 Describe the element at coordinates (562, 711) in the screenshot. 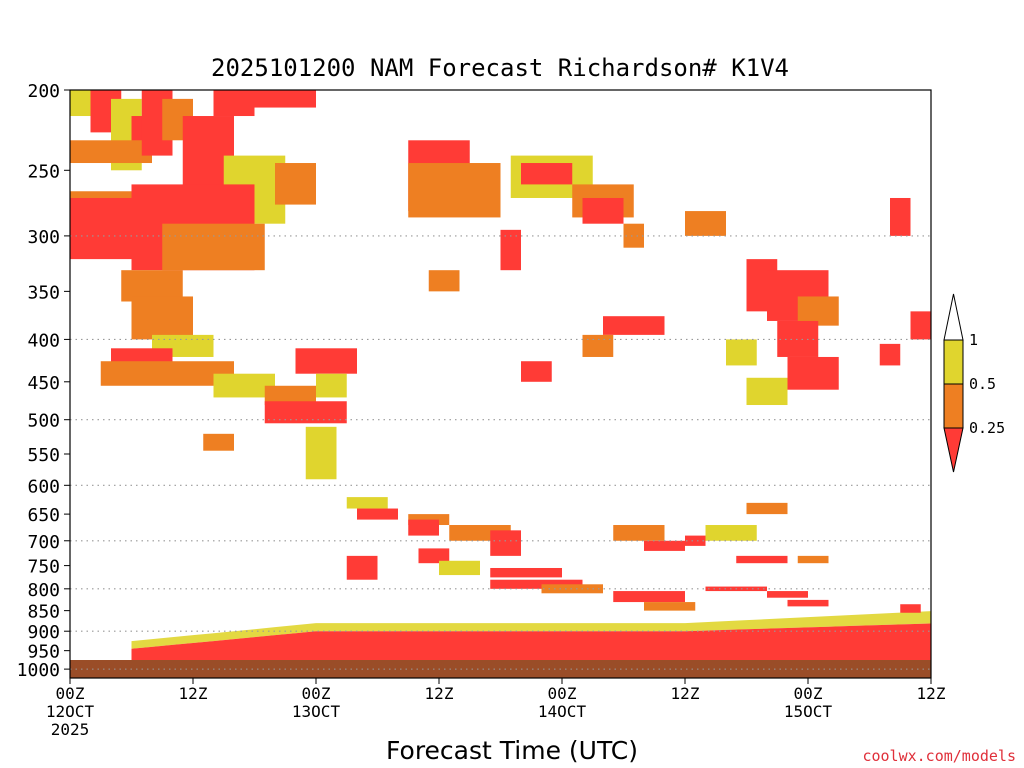

I see `x-tick-label: 14OCT` at that location.